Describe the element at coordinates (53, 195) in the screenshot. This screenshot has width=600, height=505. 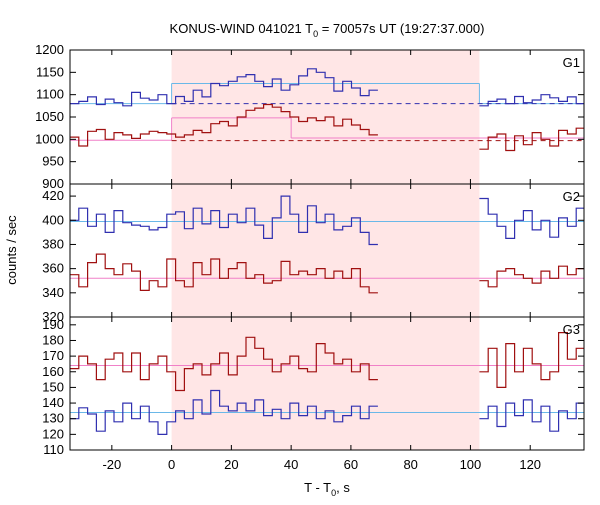
I see `y-tick-label: 420` at that location.